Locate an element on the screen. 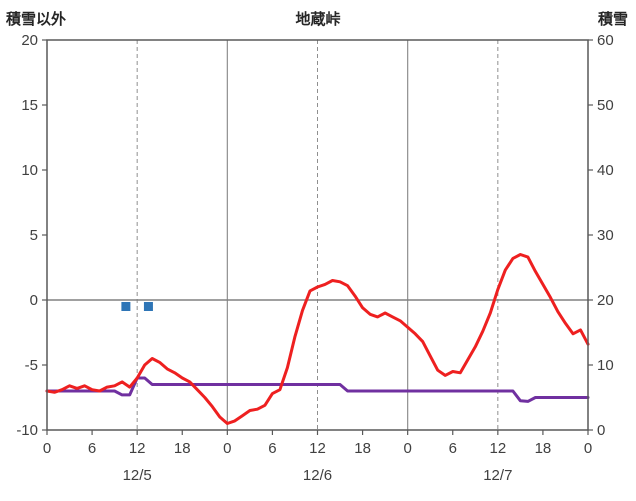 Image resolution: width=636 pixels, height=501 pixels. left-axis-title: 積雪以外 is located at coordinates (36, 19).